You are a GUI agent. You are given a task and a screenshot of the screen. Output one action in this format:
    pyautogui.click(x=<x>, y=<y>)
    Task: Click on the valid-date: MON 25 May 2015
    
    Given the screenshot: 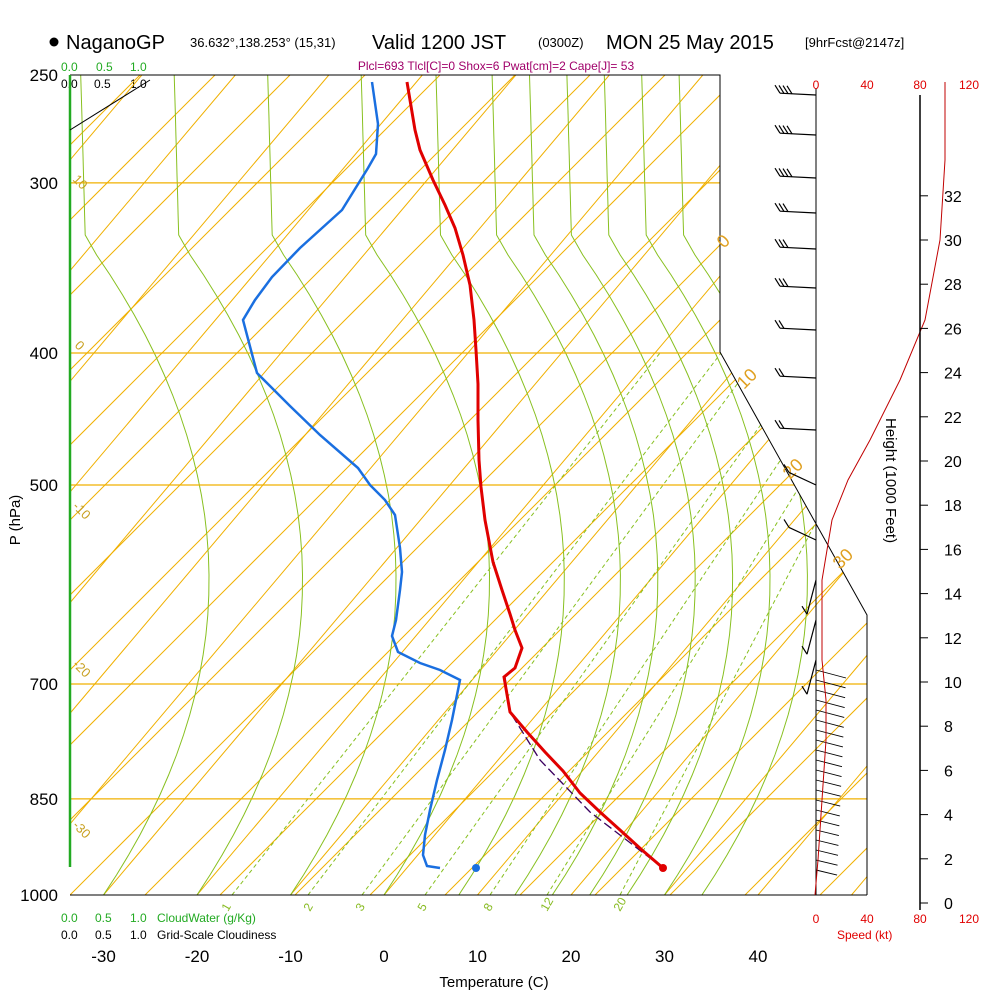 What is the action you would take?
    pyautogui.click(x=690, y=43)
    